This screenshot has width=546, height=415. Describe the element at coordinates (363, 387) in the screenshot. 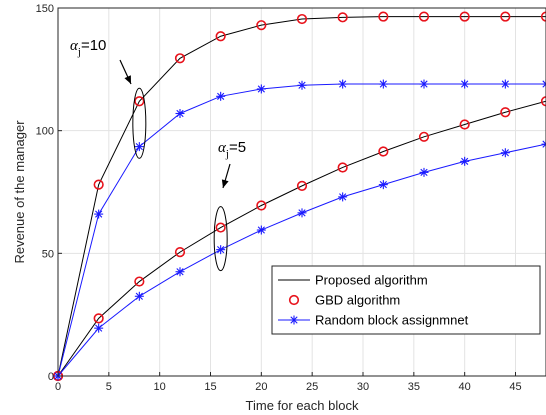

I see `x-tick-label-30: 30` at that location.